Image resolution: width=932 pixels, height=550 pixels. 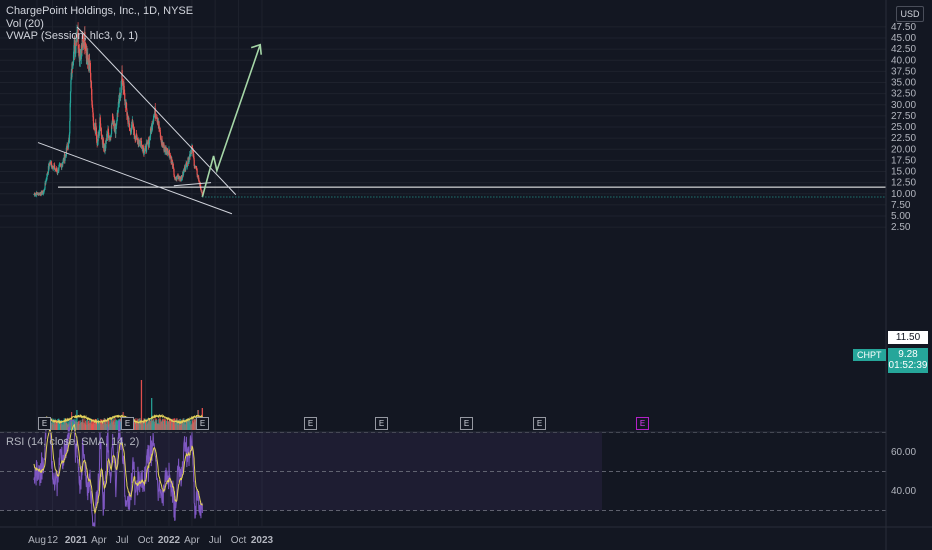 What do you see at coordinates (903, 149) in the screenshot?
I see `price-tick-label: 20.00` at bounding box center [903, 149].